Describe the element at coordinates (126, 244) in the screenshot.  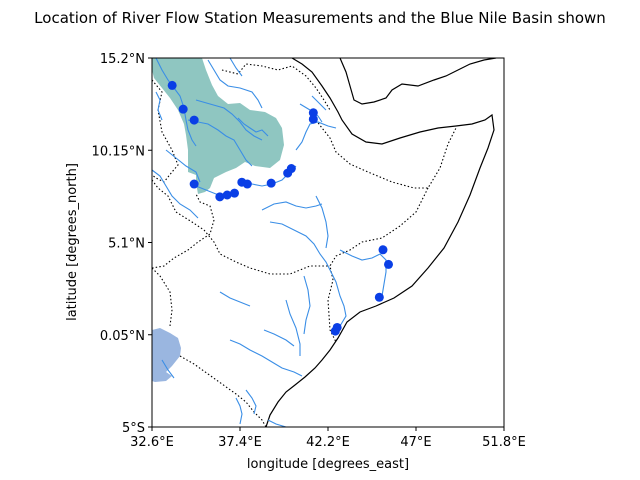
I see `y-tick-label: 5.1°N` at that location.